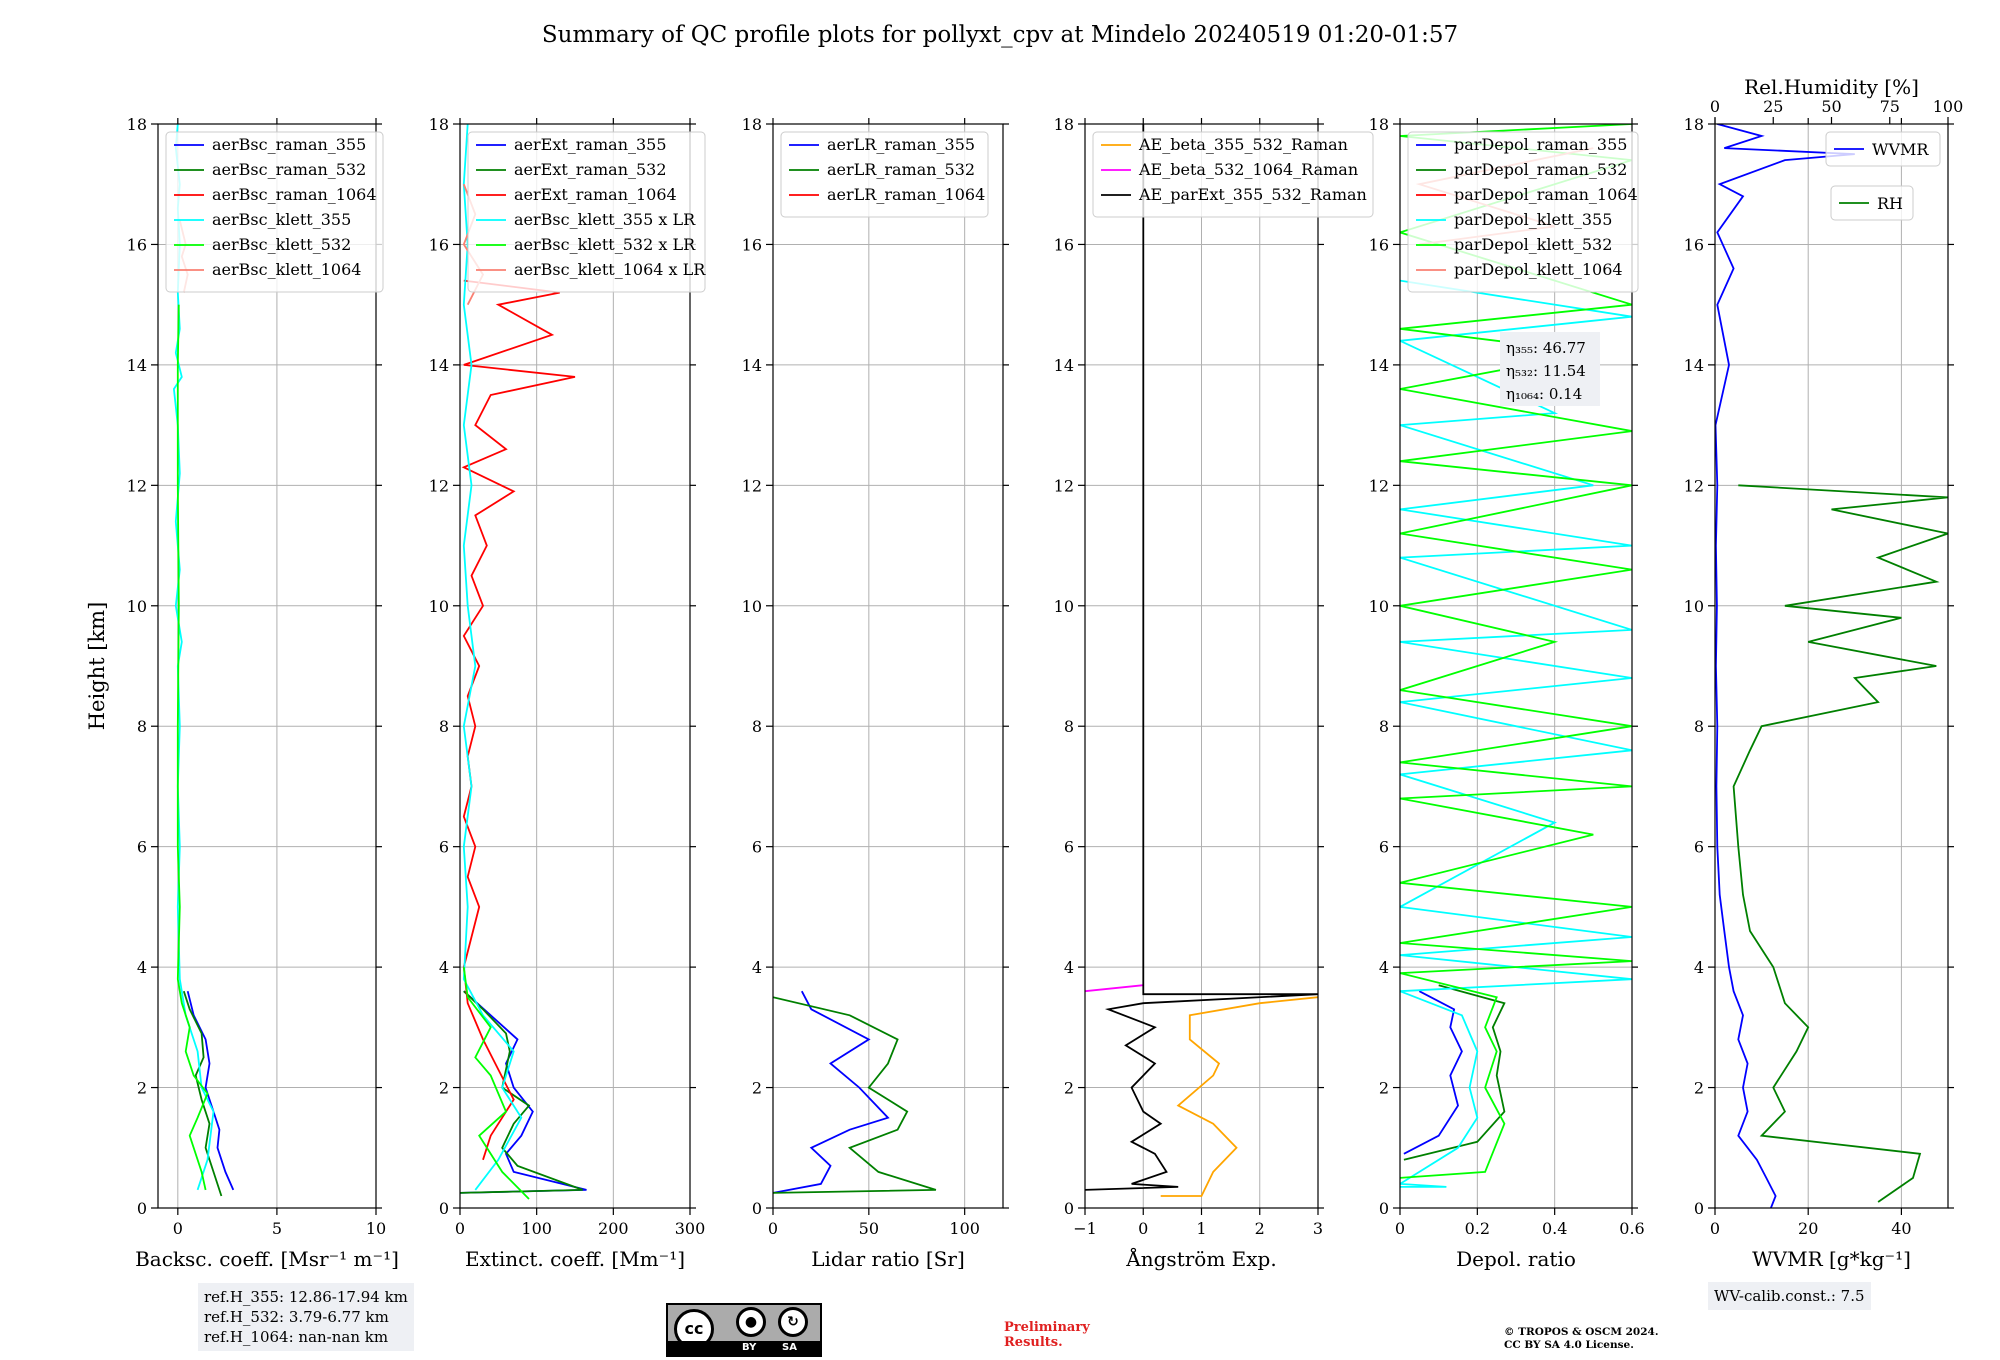 This screenshot has width=2000, height=1360. I want to click on y-tick-label: 16, so click(1694, 244).